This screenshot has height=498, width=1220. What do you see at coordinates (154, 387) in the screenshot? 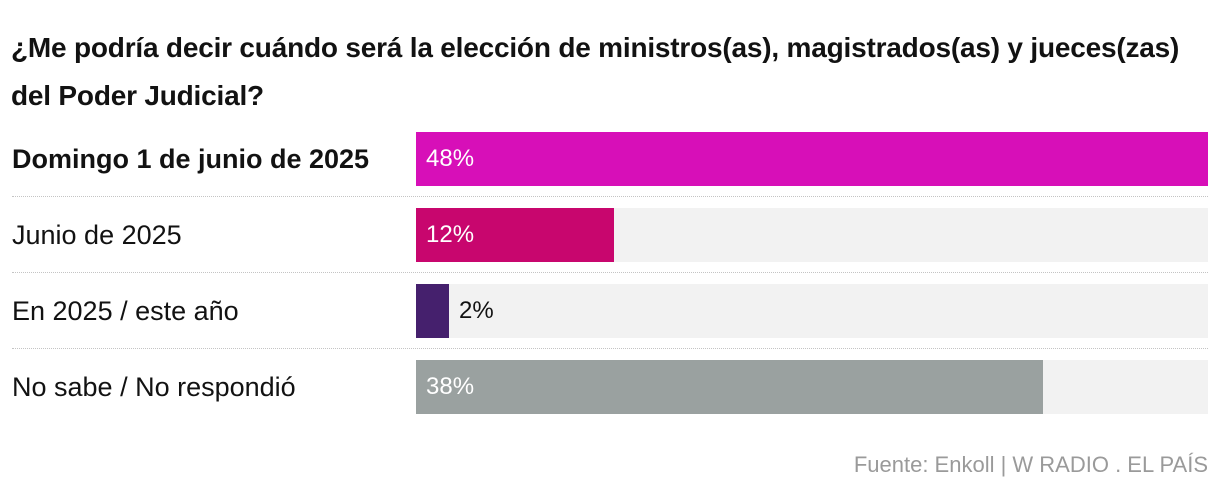
I see `category-label: No sabe / No respondió` at bounding box center [154, 387].